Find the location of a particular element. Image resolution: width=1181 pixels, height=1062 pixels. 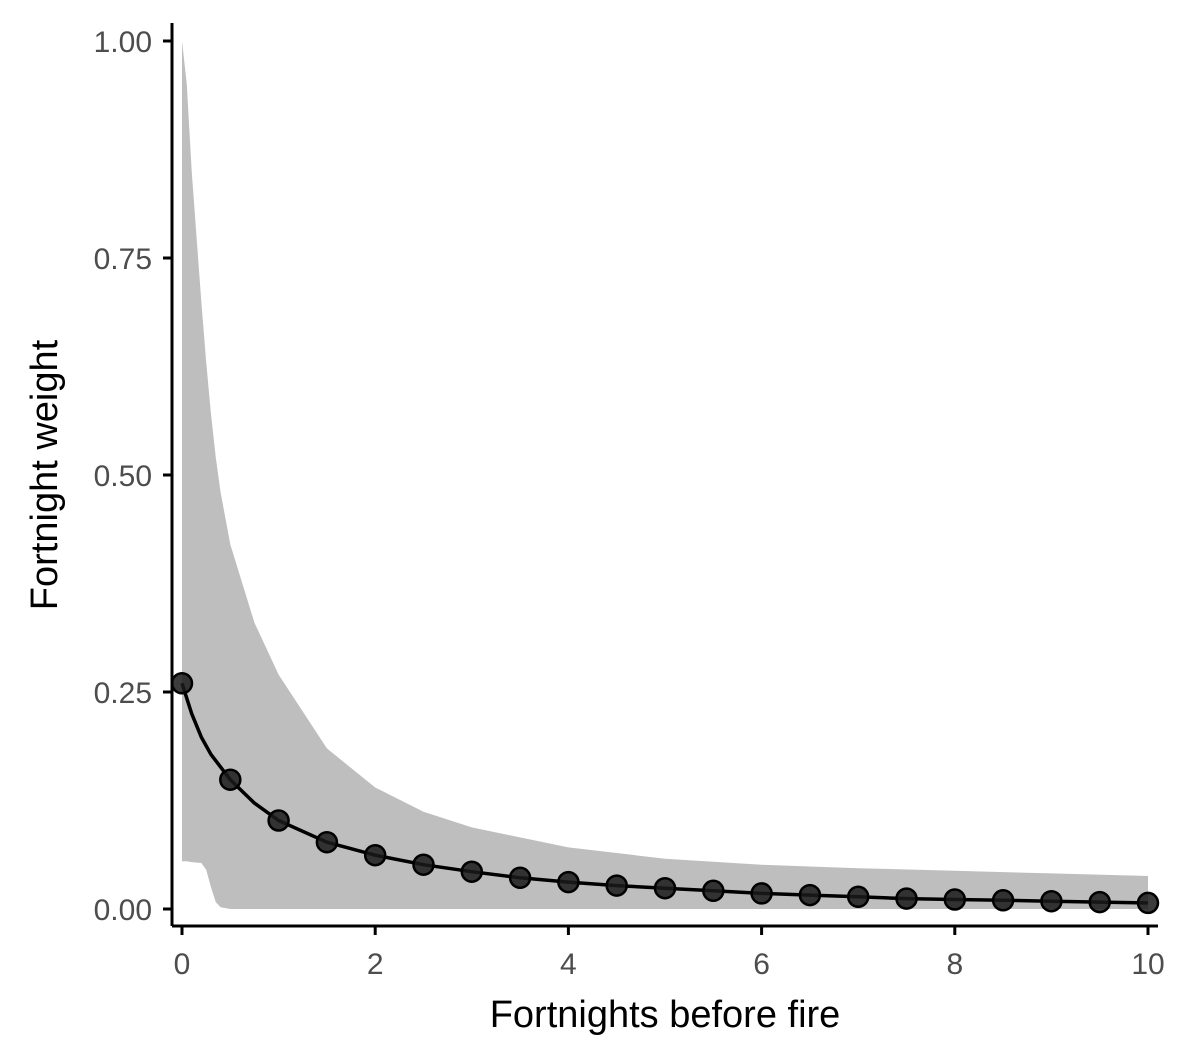

x-tick-label: 6 is located at coordinates (761, 964).